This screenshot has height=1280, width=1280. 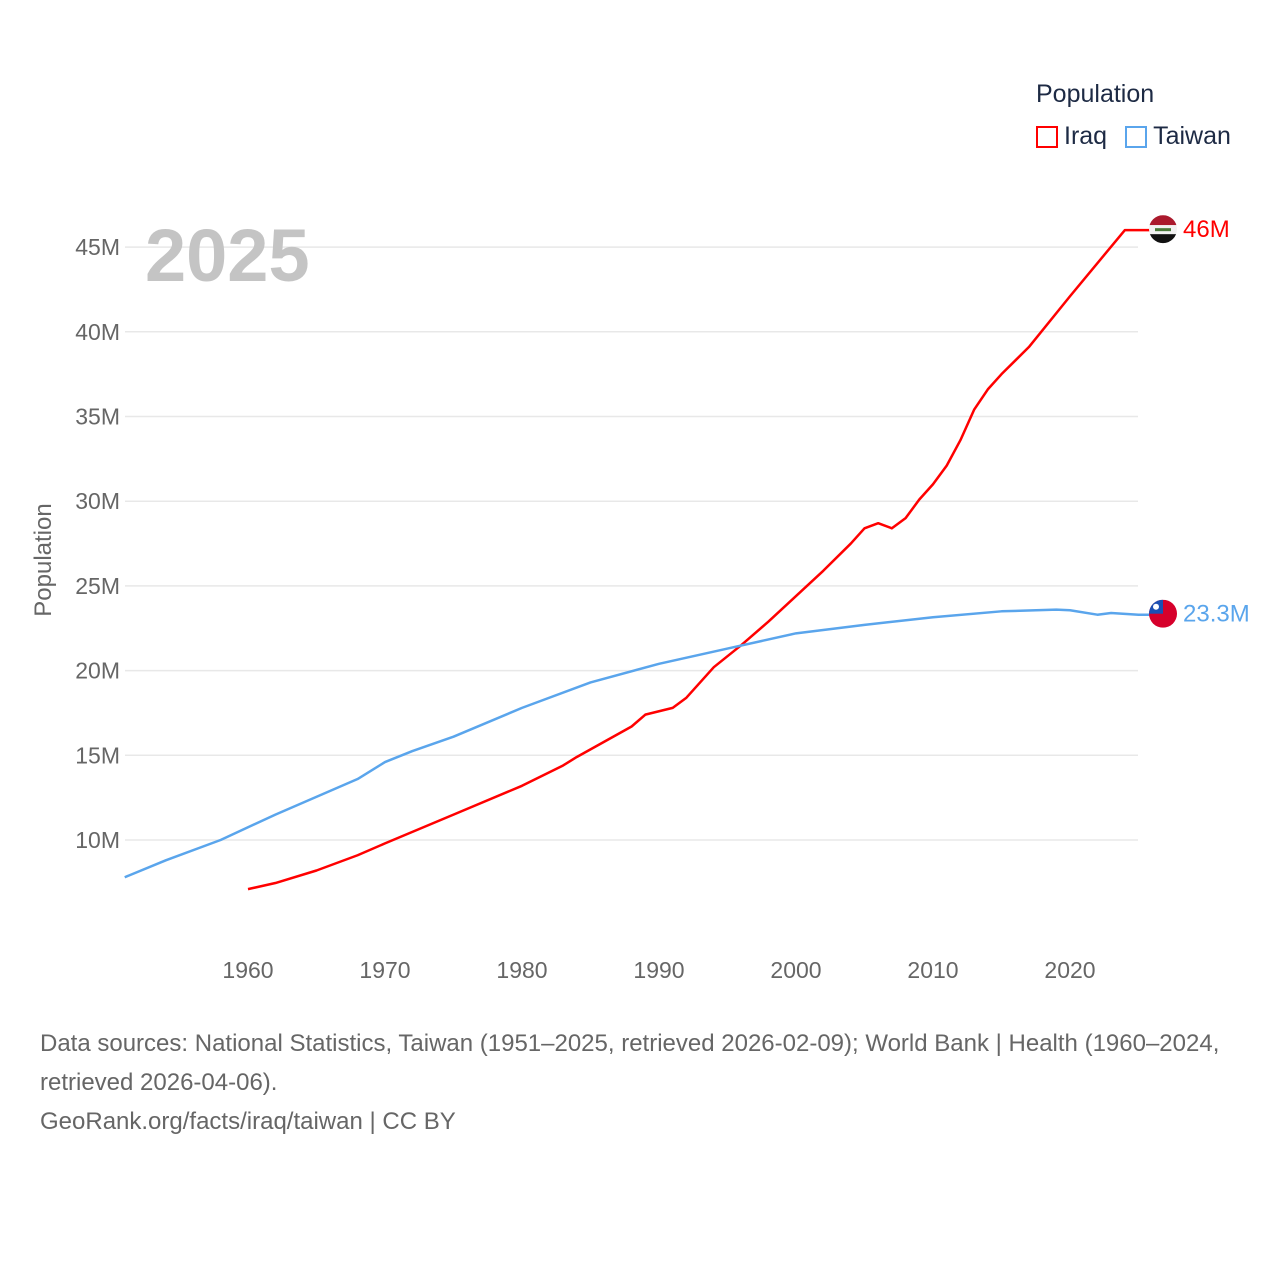 What do you see at coordinates (1163, 239) in the screenshot?
I see `flag-stripe-black` at bounding box center [1163, 239].